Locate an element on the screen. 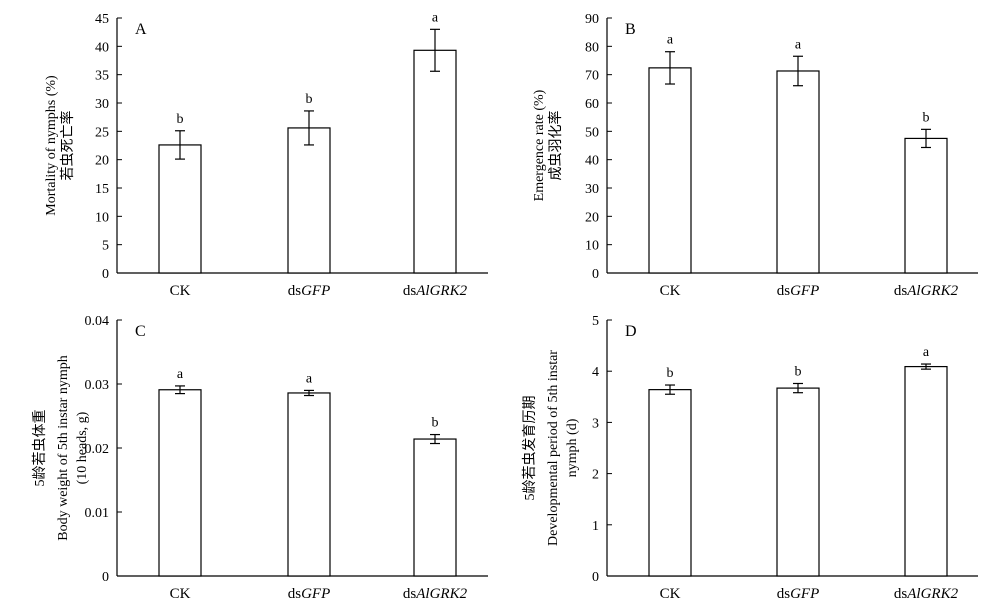 The width and height of the screenshot is (1000, 612). y-tick-label: 60 is located at coordinates (592, 104).